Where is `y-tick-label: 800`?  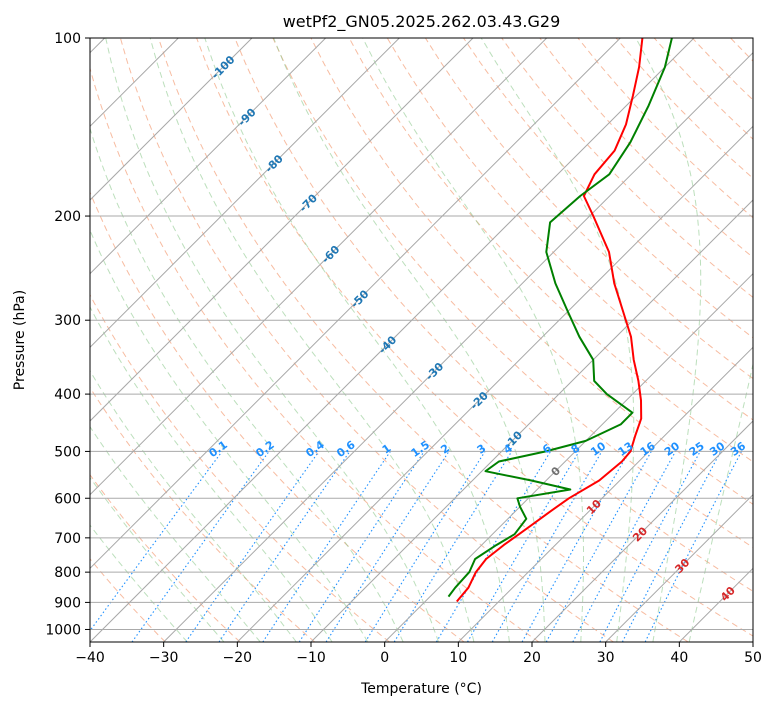
y-tick-label: 800 is located at coordinates (67, 573).